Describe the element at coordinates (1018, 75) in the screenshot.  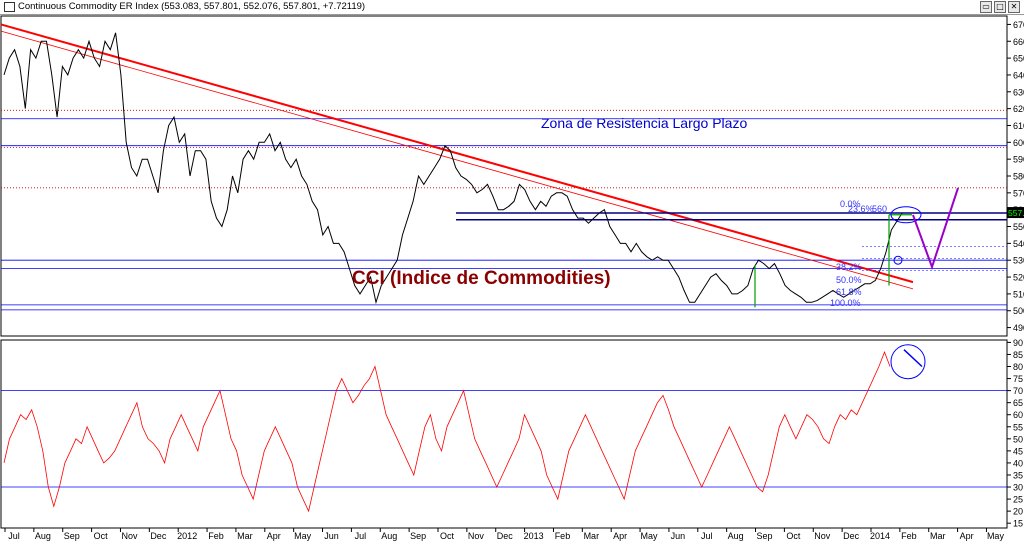
I see `price-y-tick-label: 640` at that location.